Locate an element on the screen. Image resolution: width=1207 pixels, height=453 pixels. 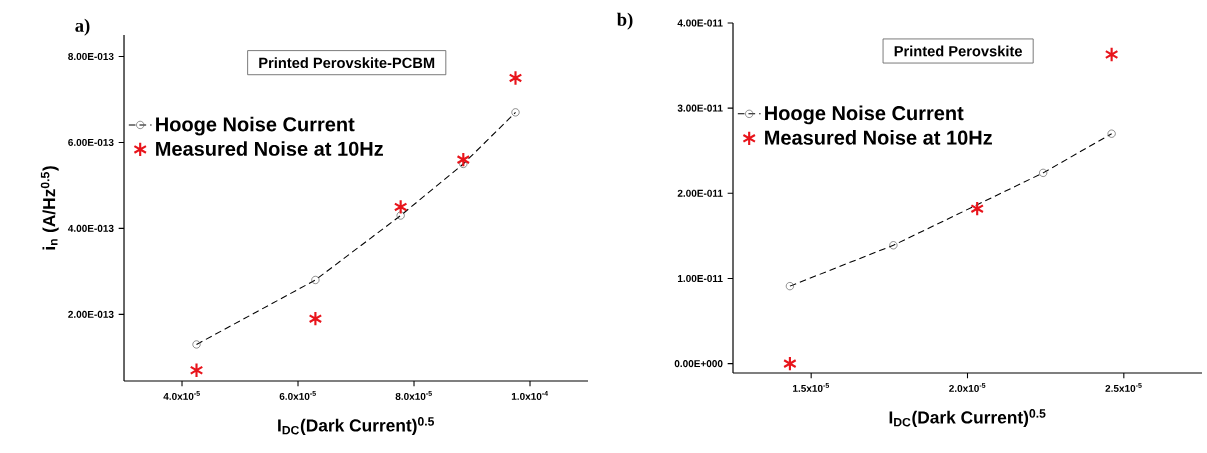
x-tick-label: 4.0x10$^{-5}$ is located at coordinates (181, 395).